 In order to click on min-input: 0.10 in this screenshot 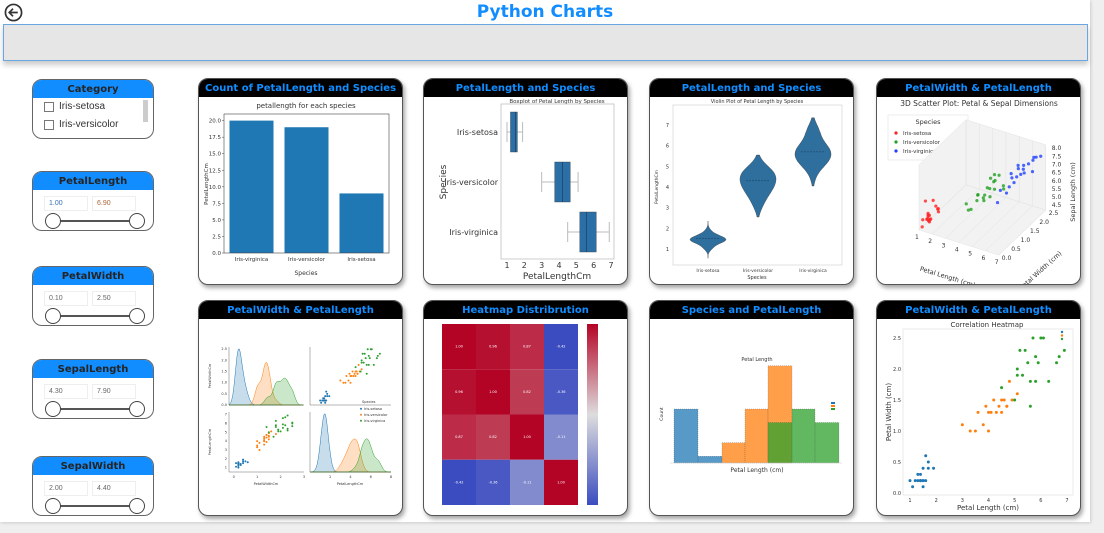, I will do `click(66, 298)`.